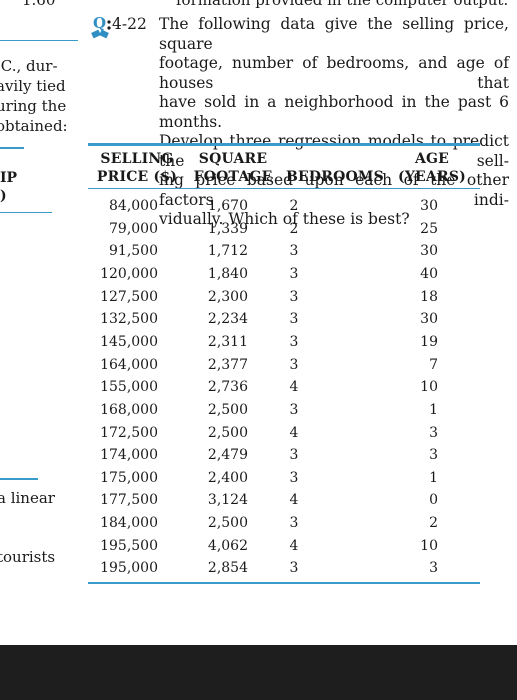 The width and height of the screenshot is (517, 700). Describe the element at coordinates (29, 66) in the screenshot. I see `left-fragment-line: .C., dur-` at that location.